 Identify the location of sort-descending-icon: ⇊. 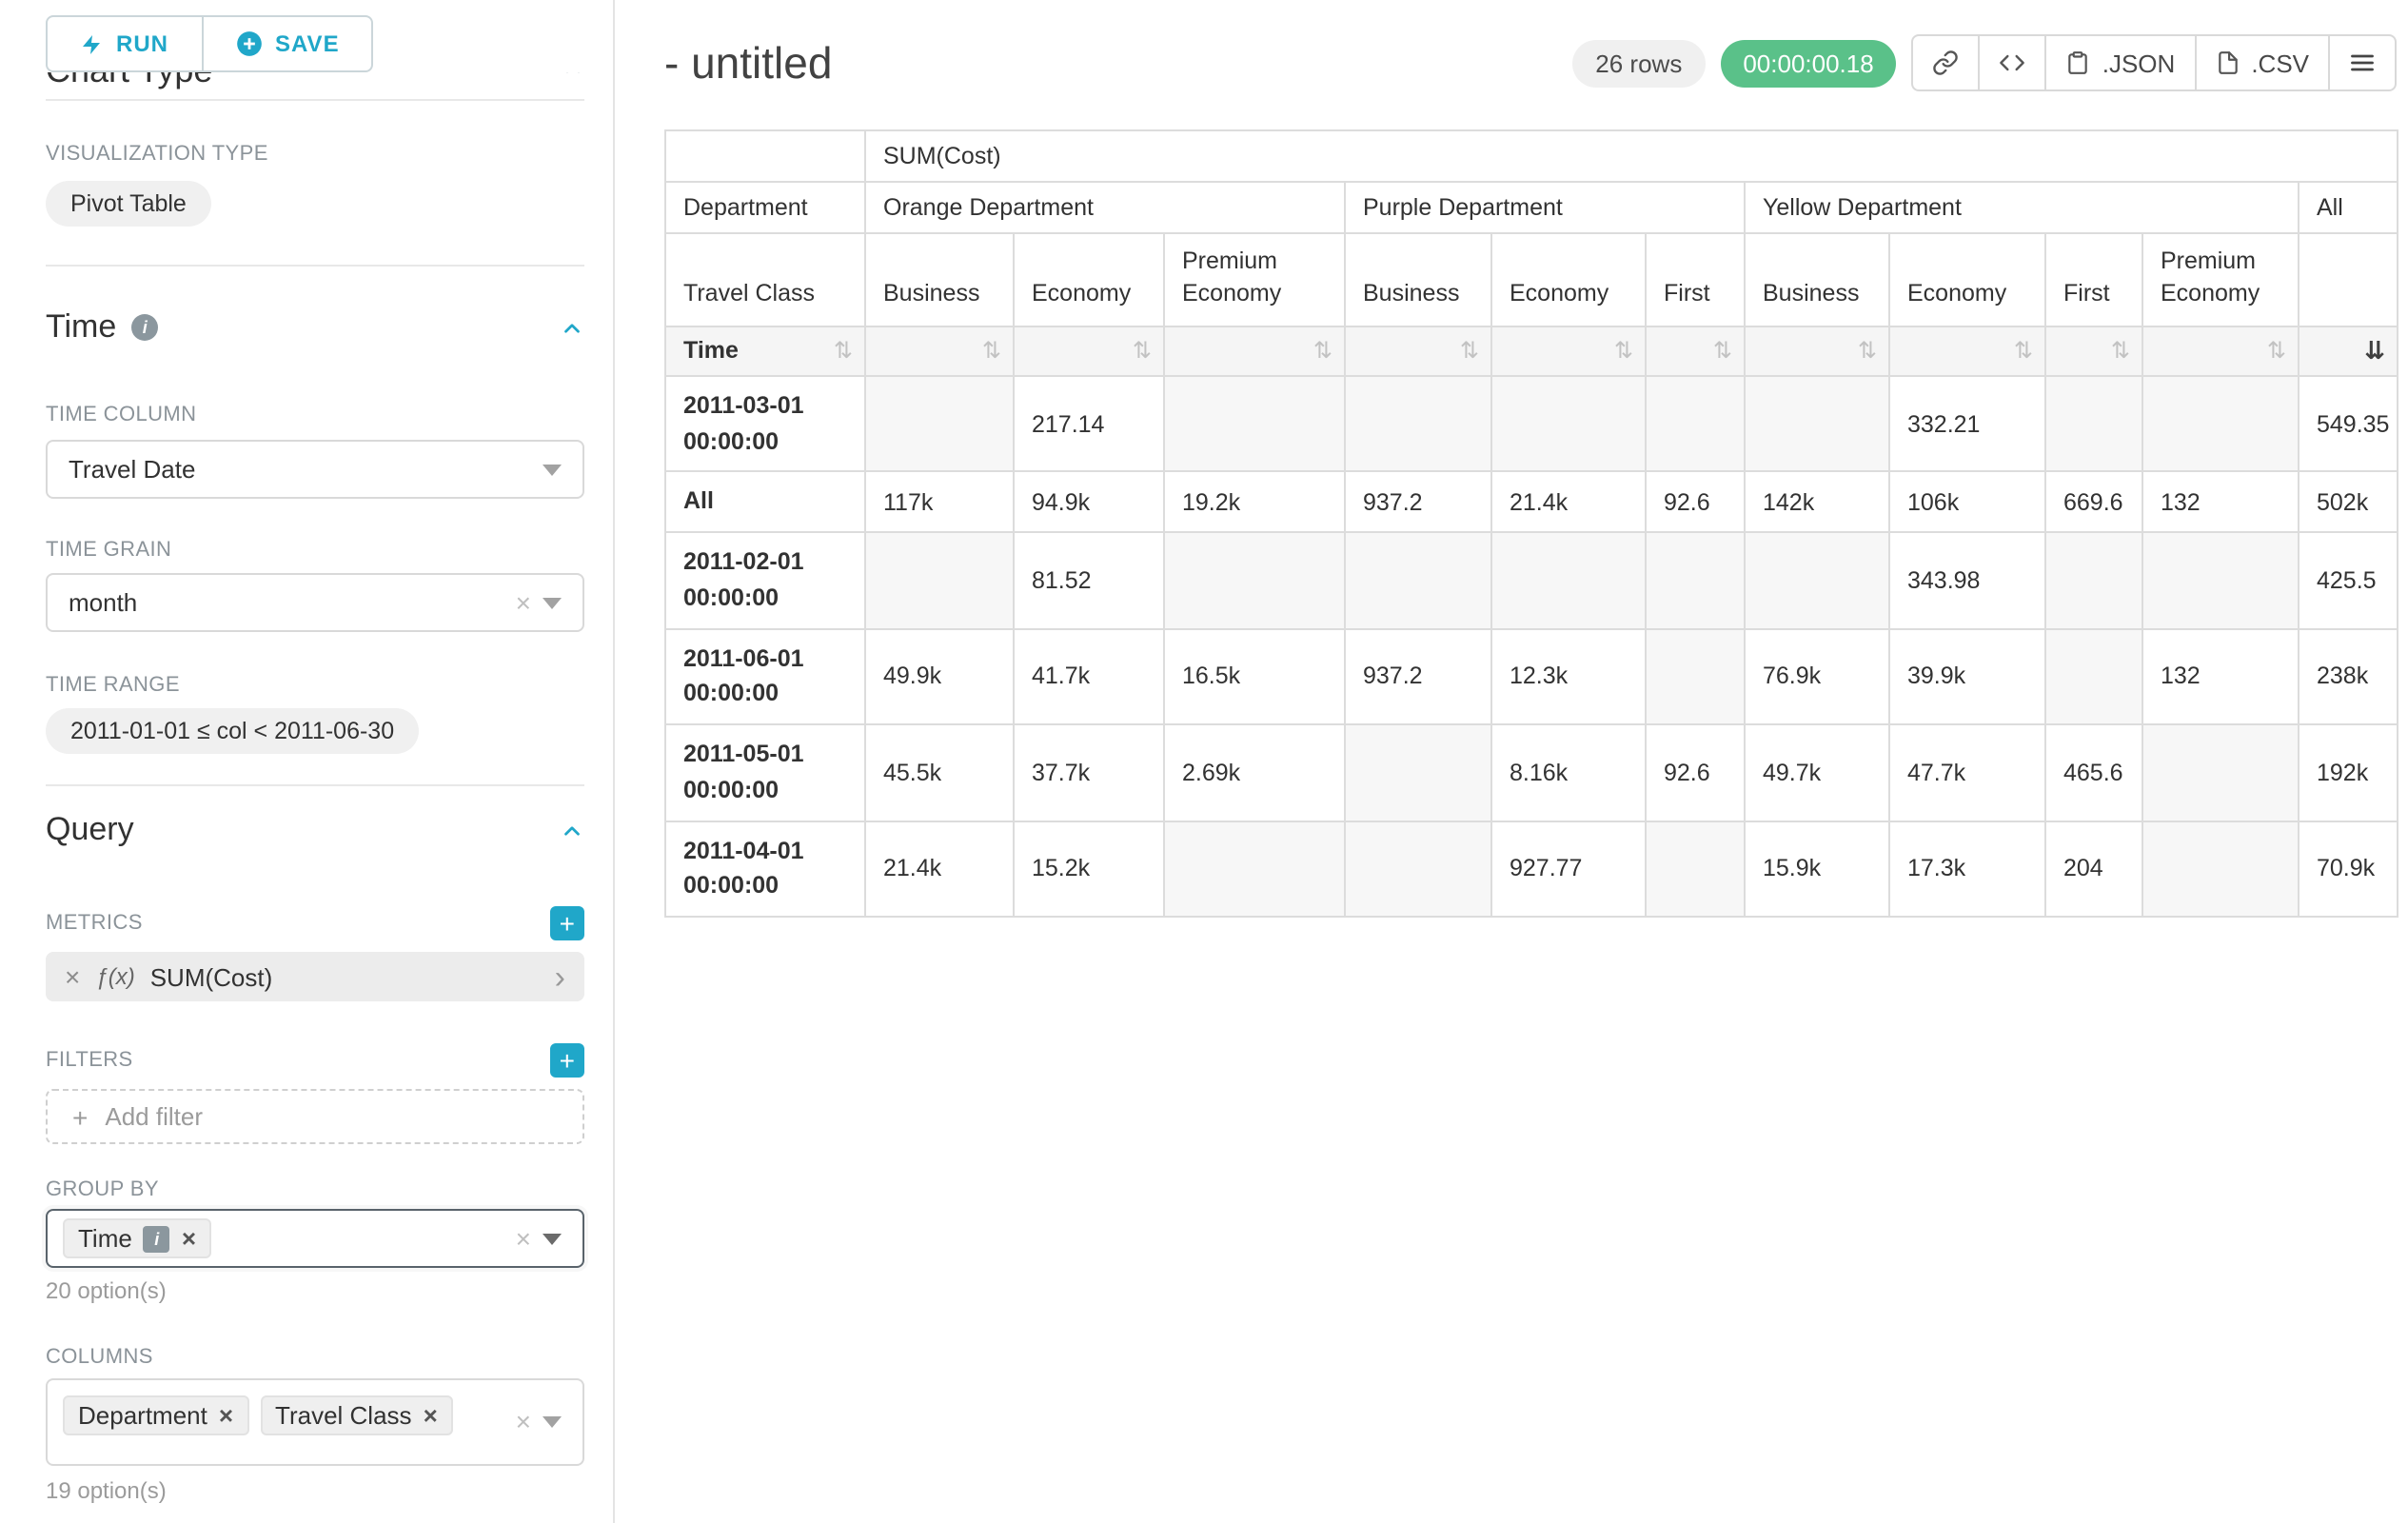
(2375, 351).